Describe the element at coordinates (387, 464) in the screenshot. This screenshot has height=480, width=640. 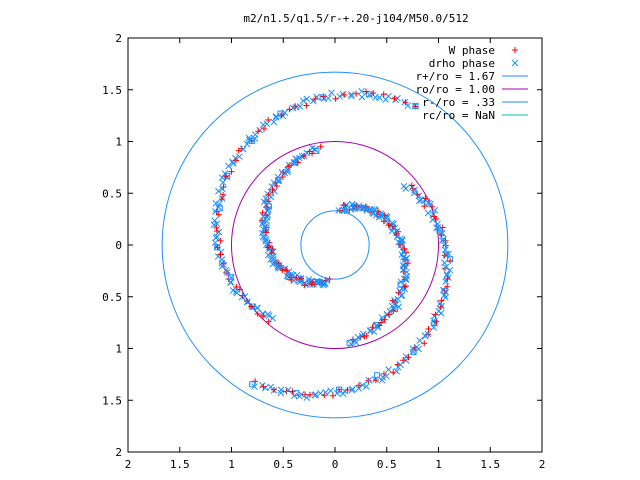
I see `x-tick-label: 0.5` at that location.